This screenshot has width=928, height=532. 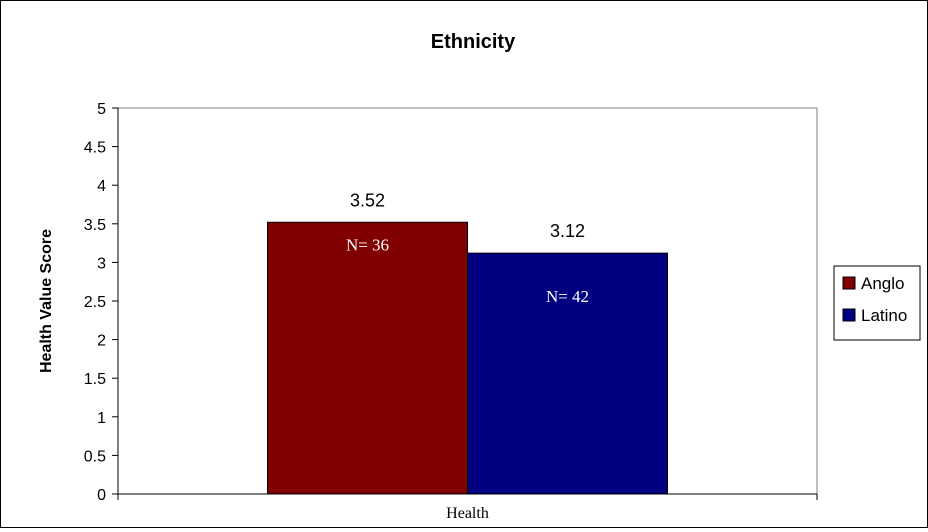 What do you see at coordinates (95, 148) in the screenshot?
I see `y-tick-label: 4.5` at bounding box center [95, 148].